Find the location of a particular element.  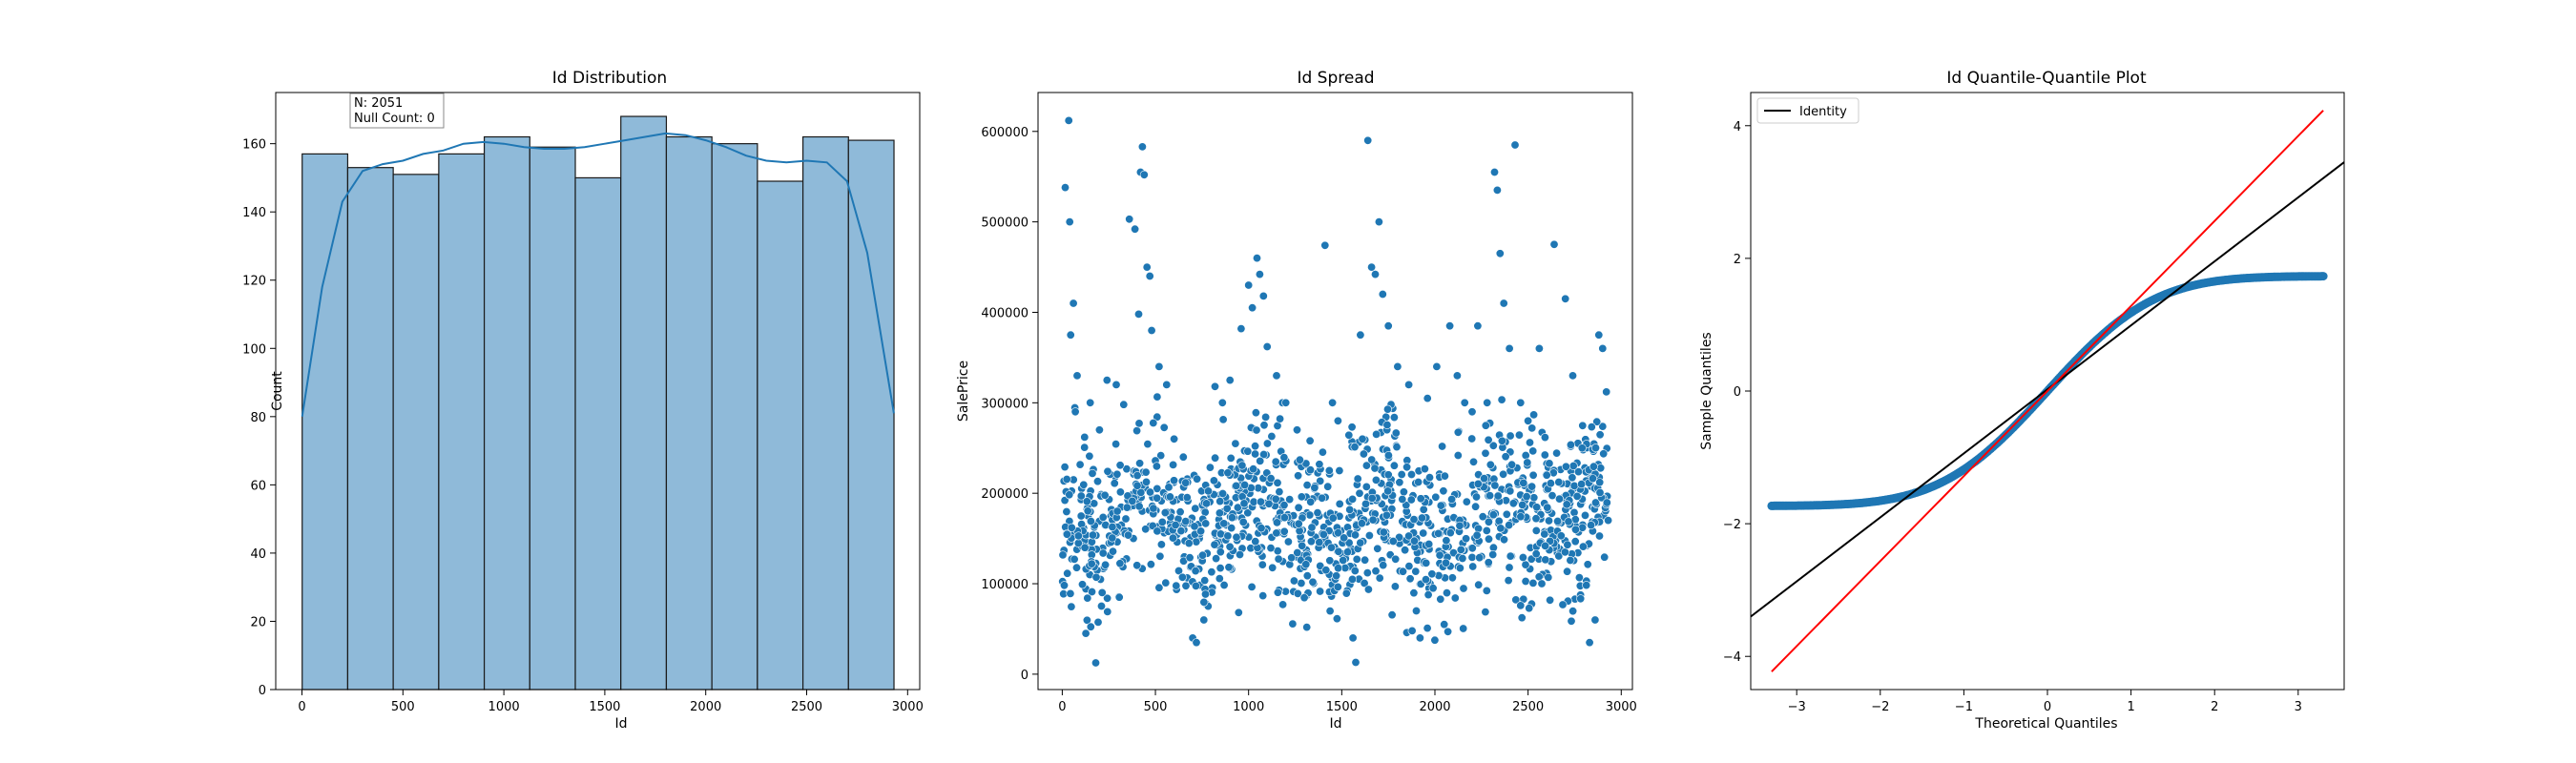

qq-x-label: Theoretical Quantiles is located at coordinates (2045, 724).